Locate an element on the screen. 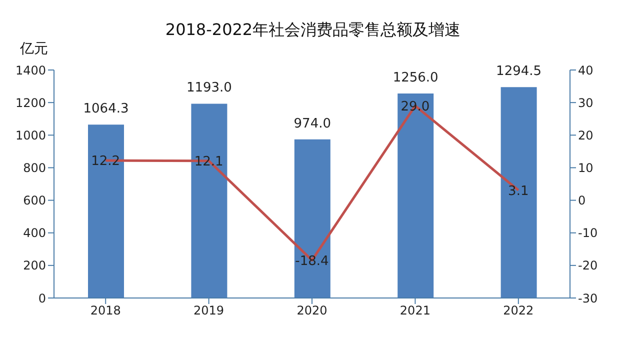  x-tick-label: 2021 is located at coordinates (415, 311).